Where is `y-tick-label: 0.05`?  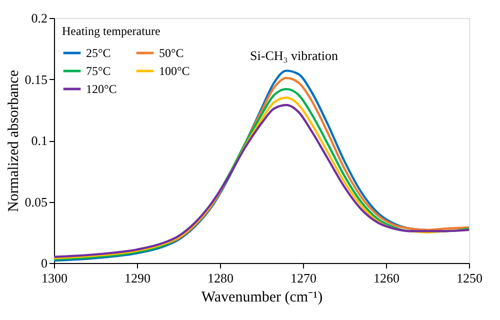
y-tick-label: 0.05 is located at coordinates (36, 202).